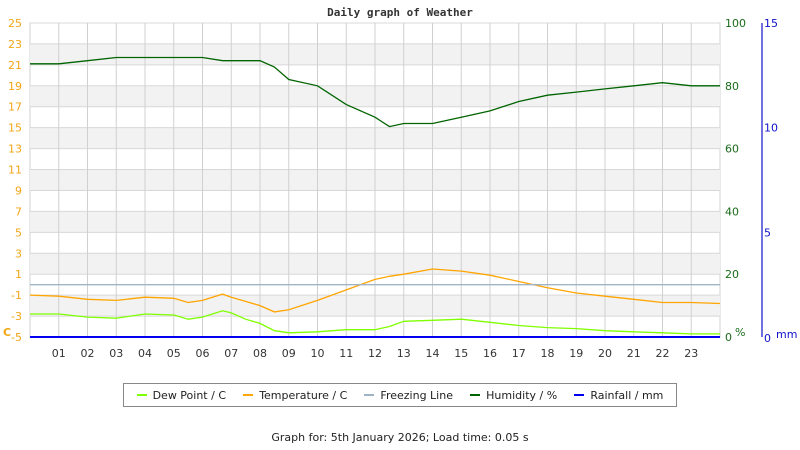 This screenshot has height=450, width=800. I want to click on svg-text: 60, so click(732, 149).